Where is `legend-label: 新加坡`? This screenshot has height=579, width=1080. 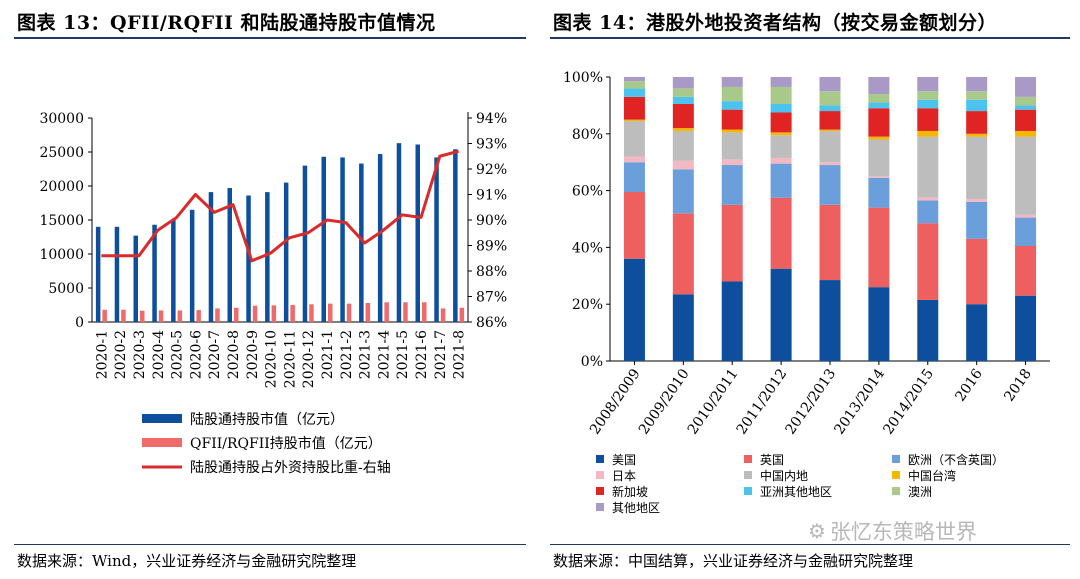 legend-label: 新加坡 is located at coordinates (630, 491).